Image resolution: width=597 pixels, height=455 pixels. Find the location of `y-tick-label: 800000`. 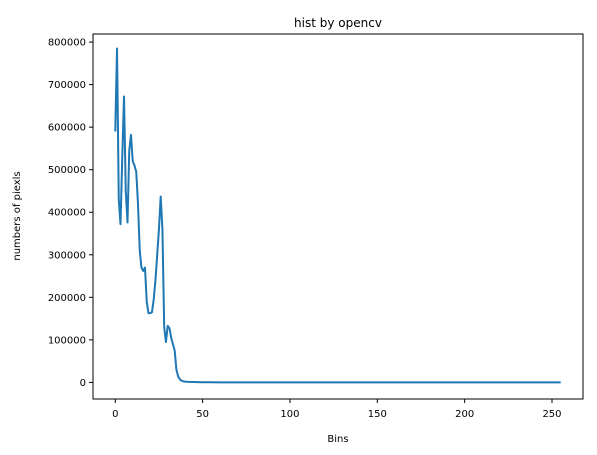

y-tick-label: 800000 is located at coordinates (67, 43).